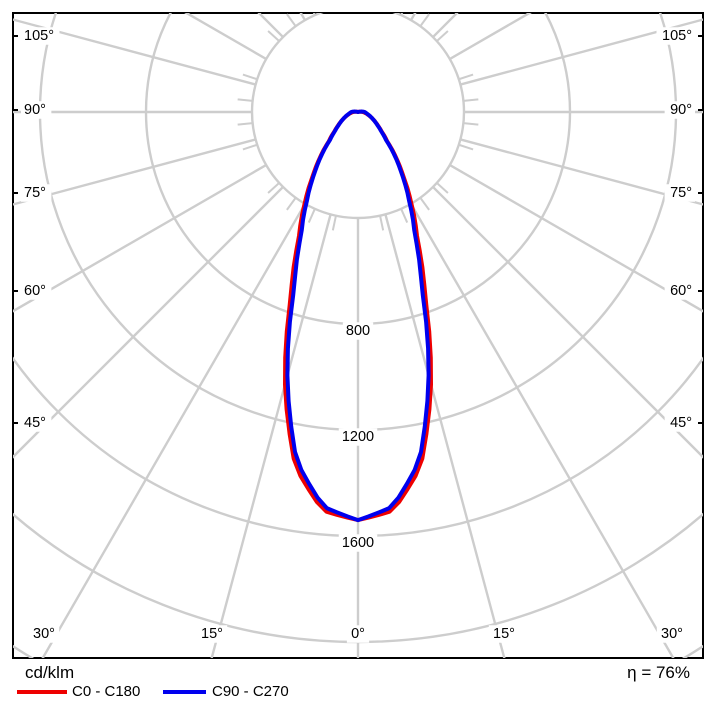 The height and width of the screenshot is (718, 720). I want to click on angle-label-right-45: 45°, so click(681, 423).